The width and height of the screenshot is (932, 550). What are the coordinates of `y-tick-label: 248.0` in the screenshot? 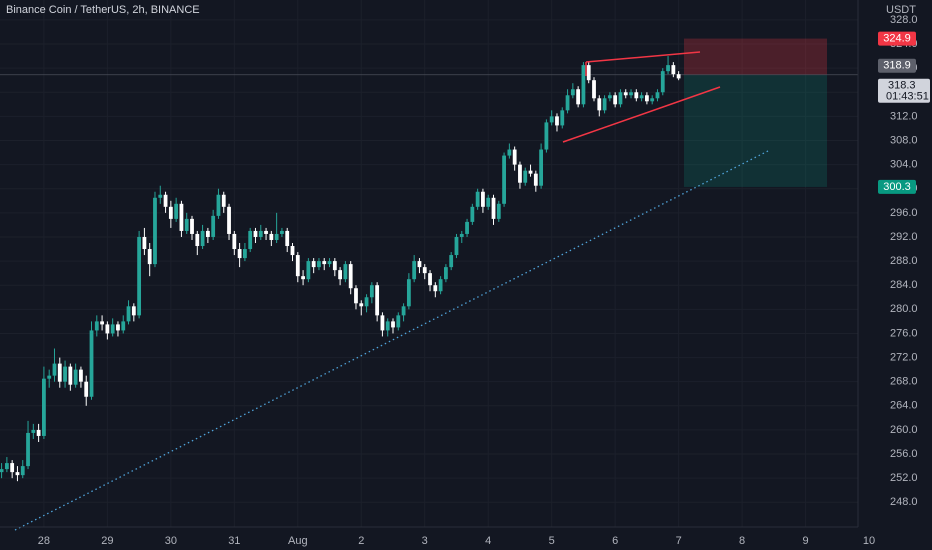 It's located at (904, 502).